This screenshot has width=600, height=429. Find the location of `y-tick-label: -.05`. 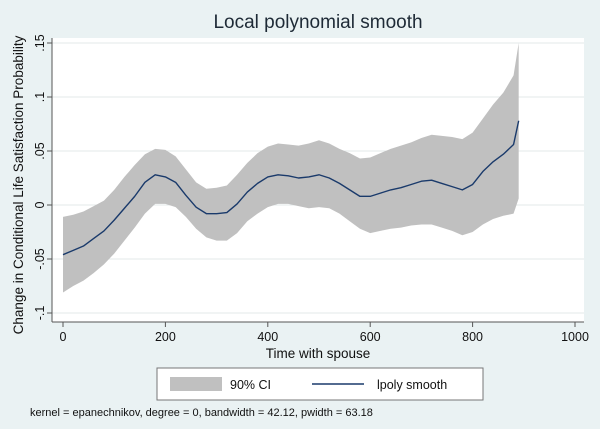

y-tick-label: -.05 is located at coordinates (40, 259).